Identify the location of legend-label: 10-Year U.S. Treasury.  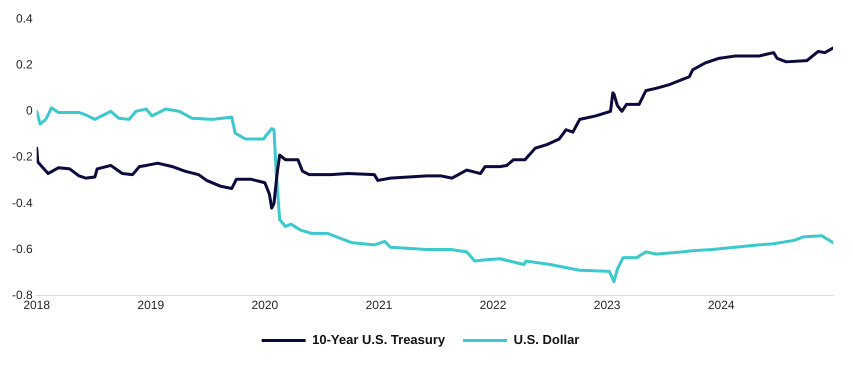
(379, 340).